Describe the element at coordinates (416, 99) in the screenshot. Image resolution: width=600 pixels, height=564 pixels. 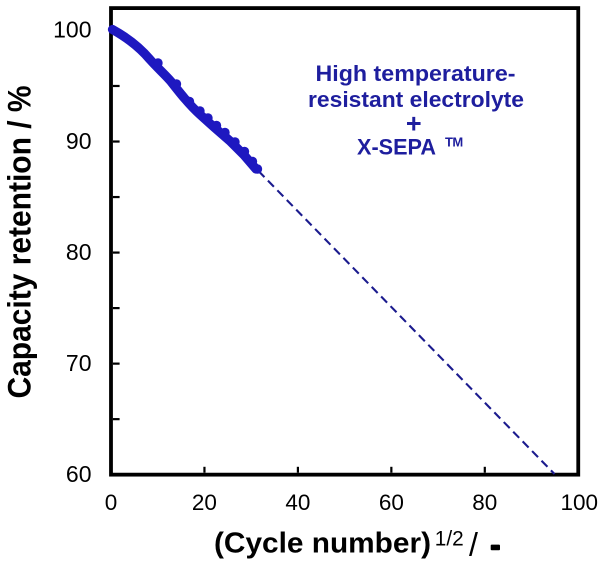
I see `svg-text: resistant electrolyte` at that location.